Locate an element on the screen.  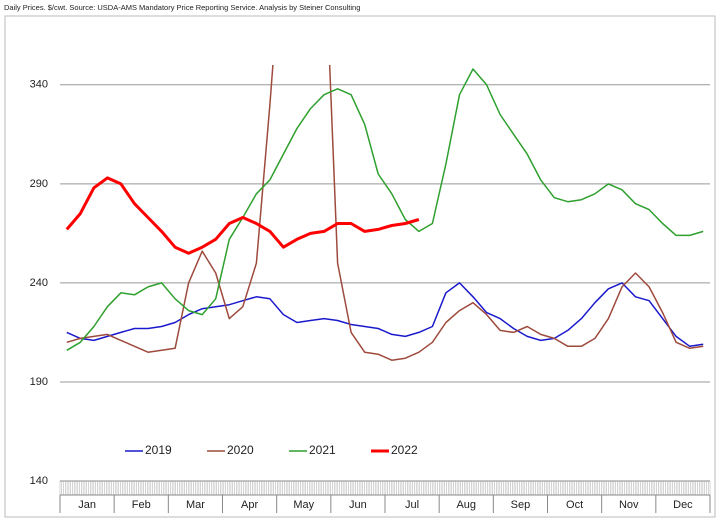
x-tick-label: Mar is located at coordinates (195, 505).